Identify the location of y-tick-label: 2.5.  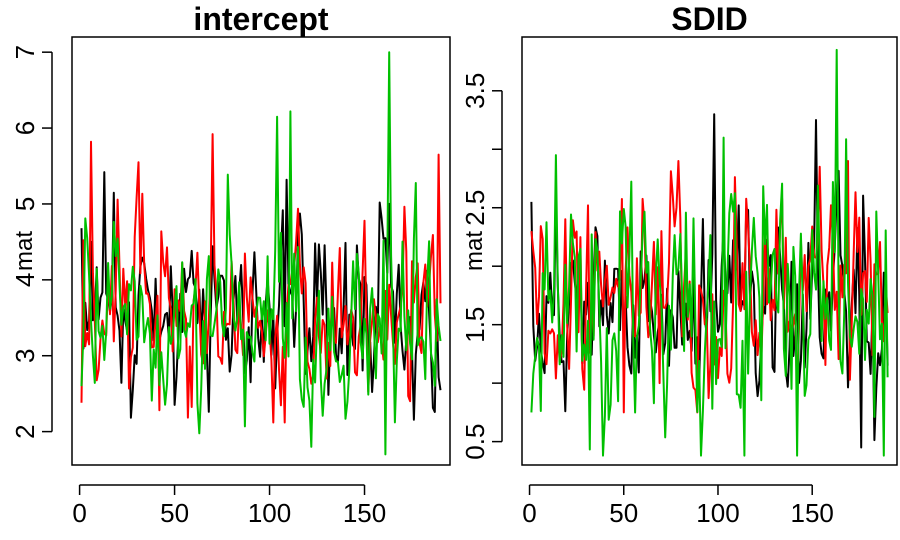
(475, 208).